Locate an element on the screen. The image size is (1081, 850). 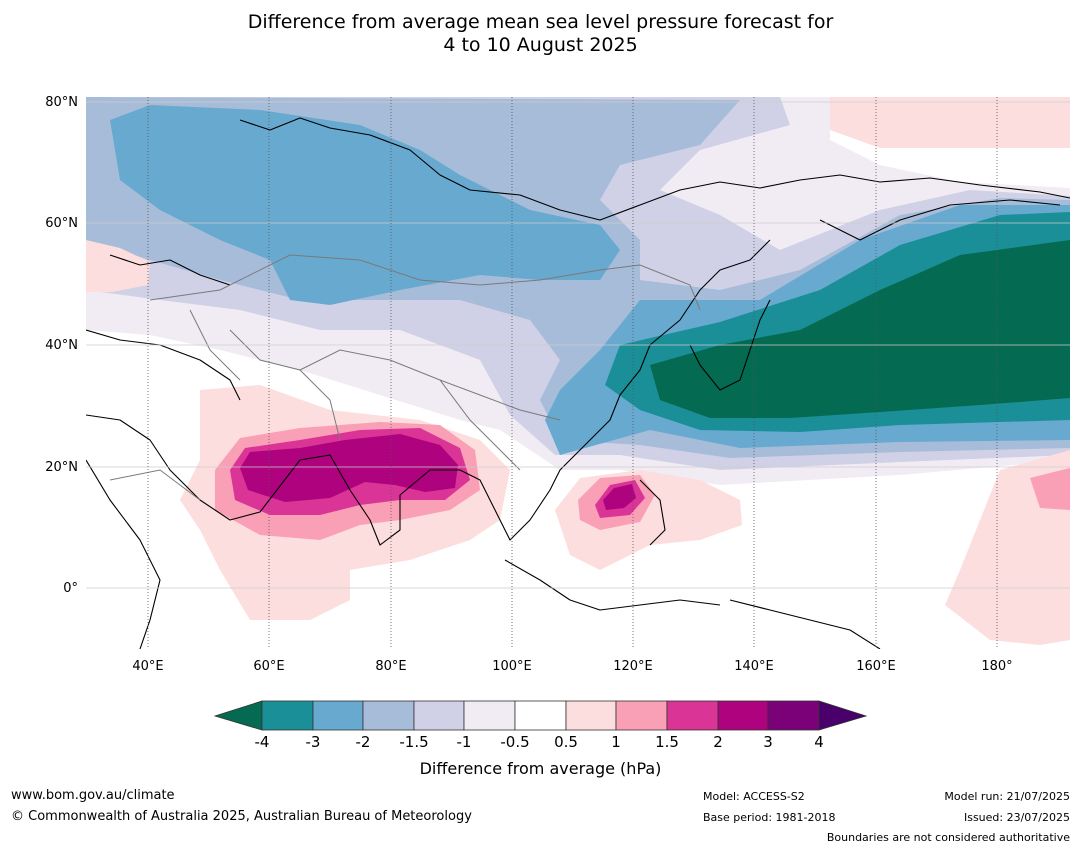
colorbar-tick: 1.5 is located at coordinates (667, 742).